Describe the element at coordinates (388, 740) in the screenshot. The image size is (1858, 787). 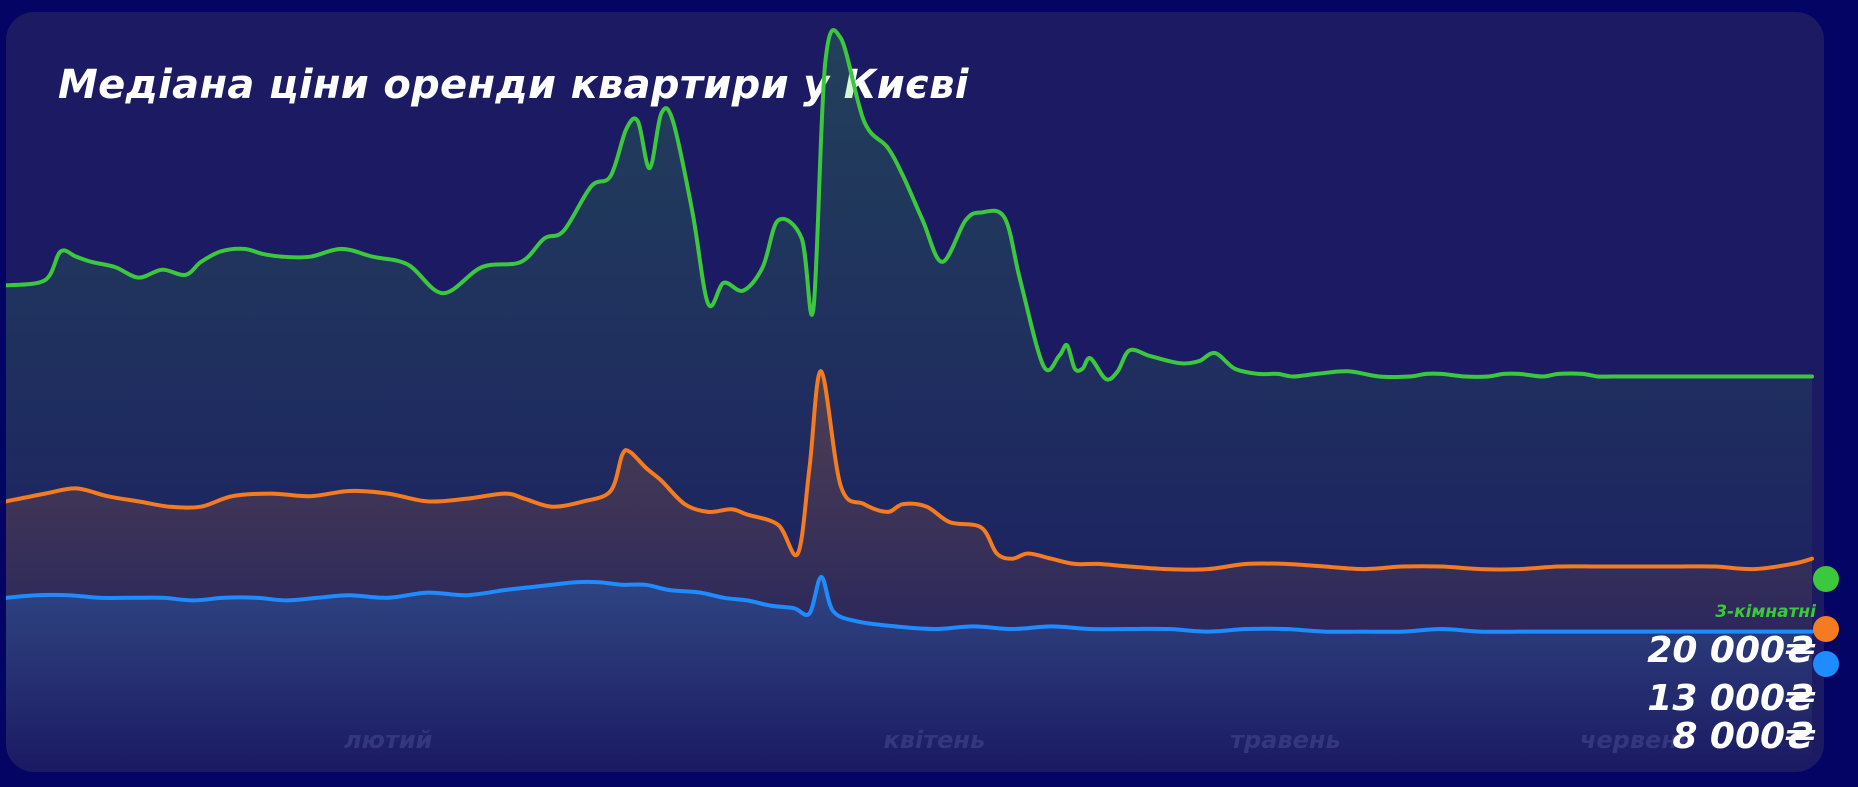
I see `x-tick-label: лютий` at that location.